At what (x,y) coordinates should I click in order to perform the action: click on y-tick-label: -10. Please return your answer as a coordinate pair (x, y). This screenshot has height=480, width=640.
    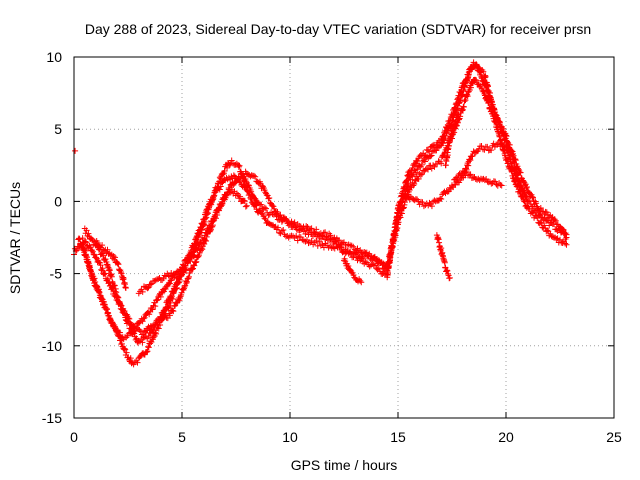
    Looking at the image, I should click on (52, 346).